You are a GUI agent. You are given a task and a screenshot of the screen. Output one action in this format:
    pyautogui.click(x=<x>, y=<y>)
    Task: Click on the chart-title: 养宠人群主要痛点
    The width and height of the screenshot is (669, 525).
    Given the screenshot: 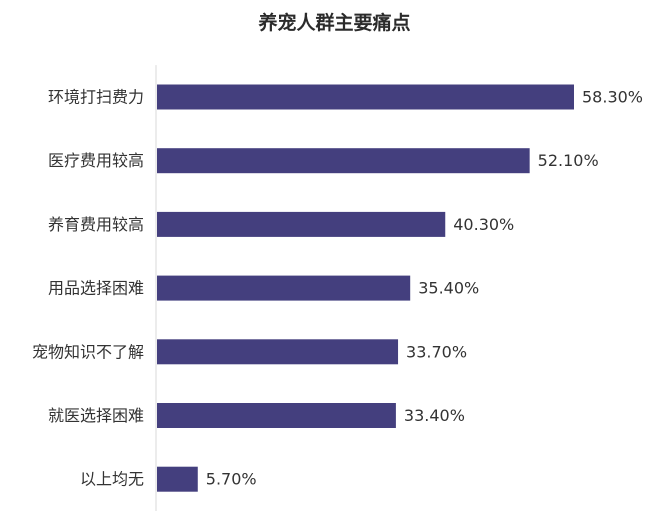 What is the action you would take?
    pyautogui.click(x=334, y=23)
    